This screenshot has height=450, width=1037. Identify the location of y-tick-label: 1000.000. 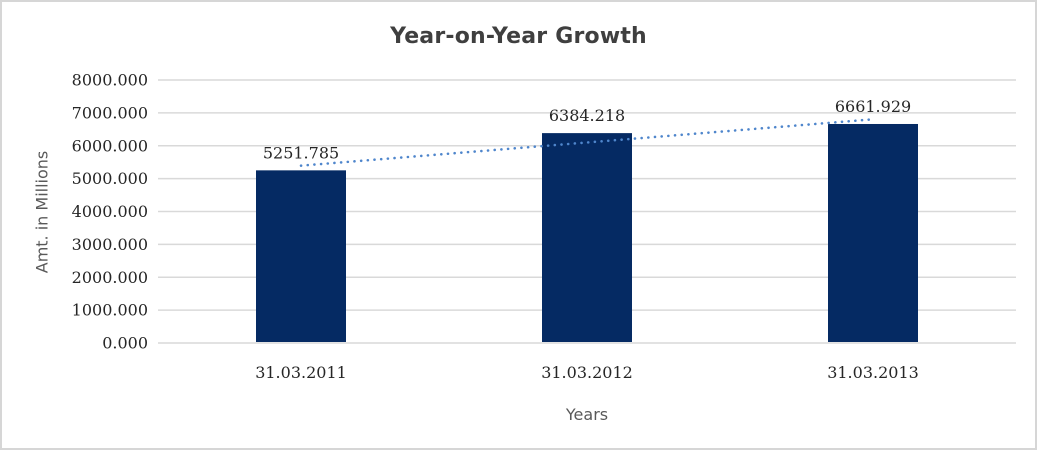
(110, 310).